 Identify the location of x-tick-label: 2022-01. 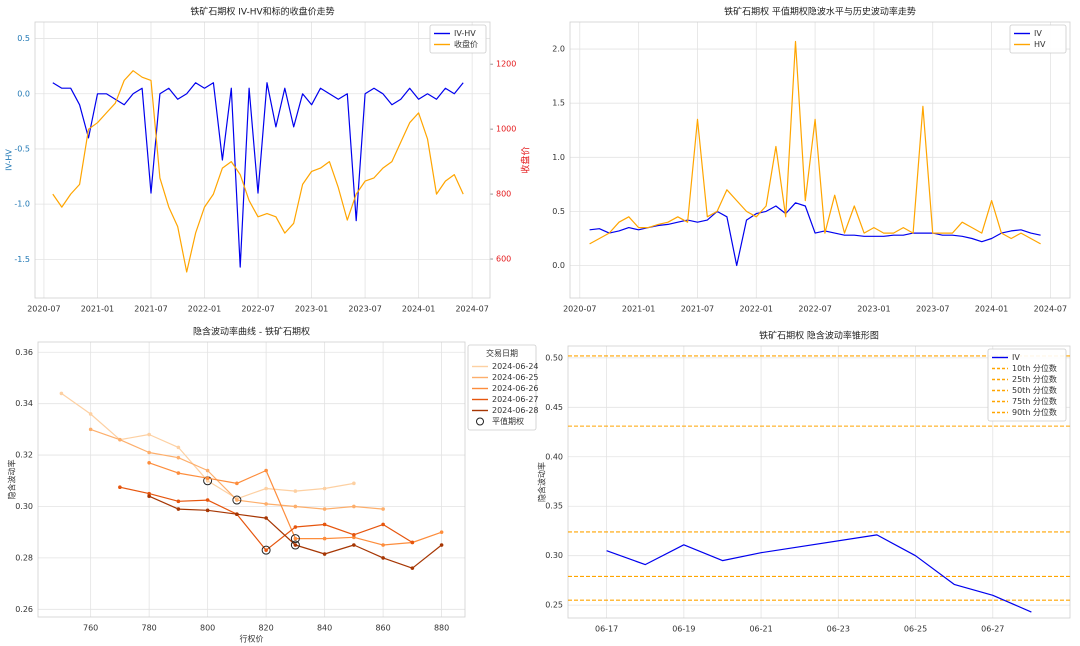
(204, 309).